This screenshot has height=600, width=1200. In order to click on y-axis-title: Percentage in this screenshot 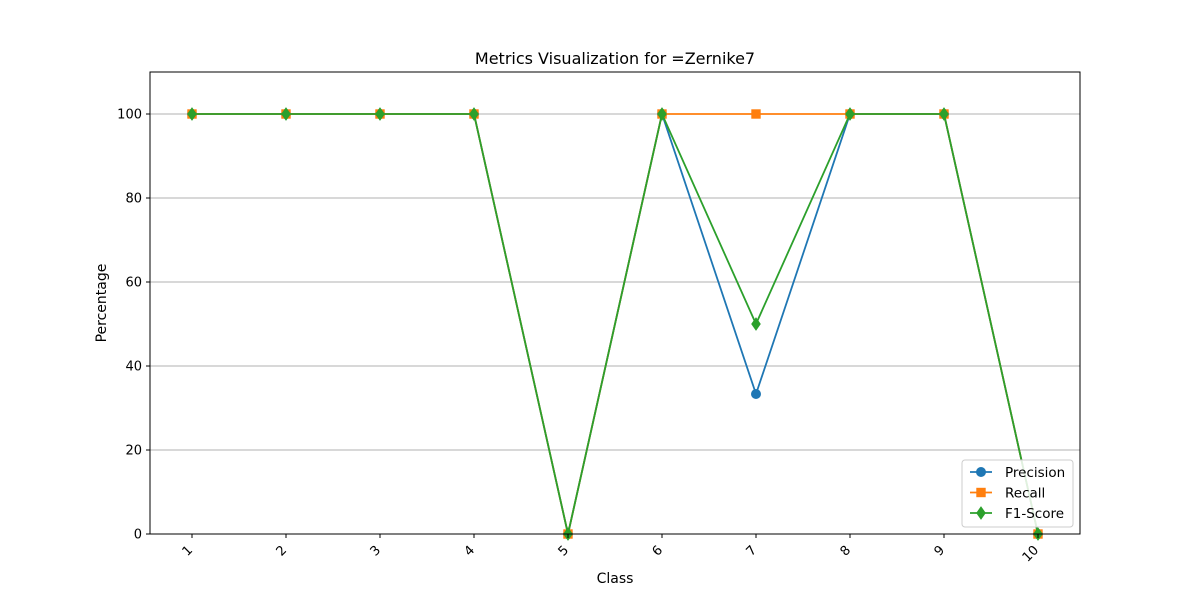, I will do `click(102, 303)`.